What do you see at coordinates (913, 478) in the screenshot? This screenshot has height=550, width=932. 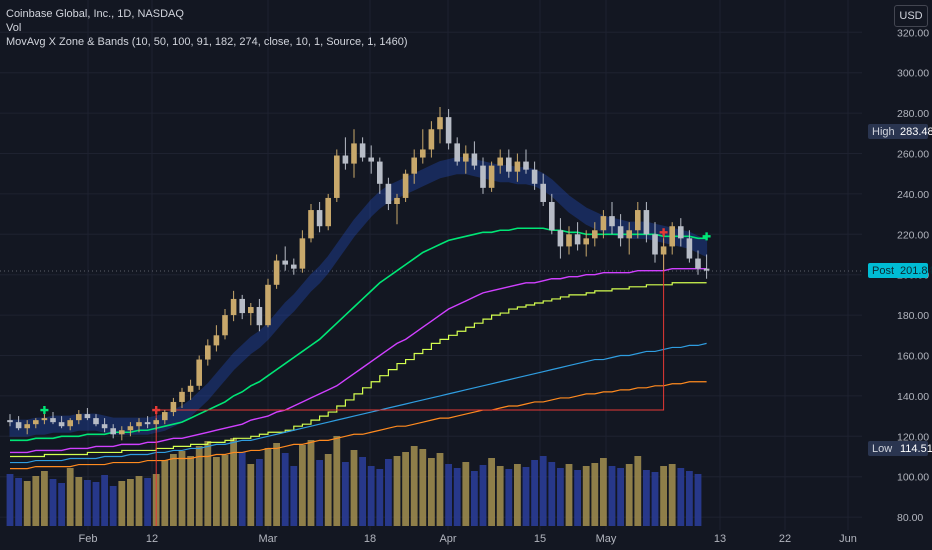 I see `price-tick-label: 100.00` at bounding box center [913, 478].